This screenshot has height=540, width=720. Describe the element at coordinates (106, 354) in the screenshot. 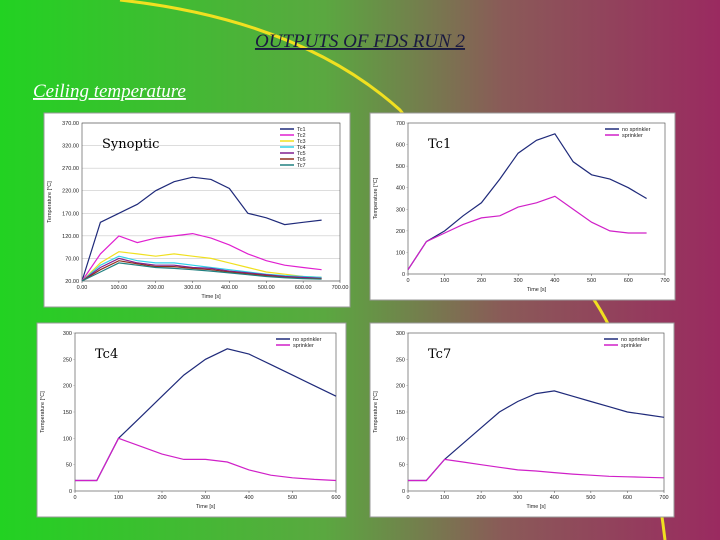

I see `chart-label: Tc4` at that location.